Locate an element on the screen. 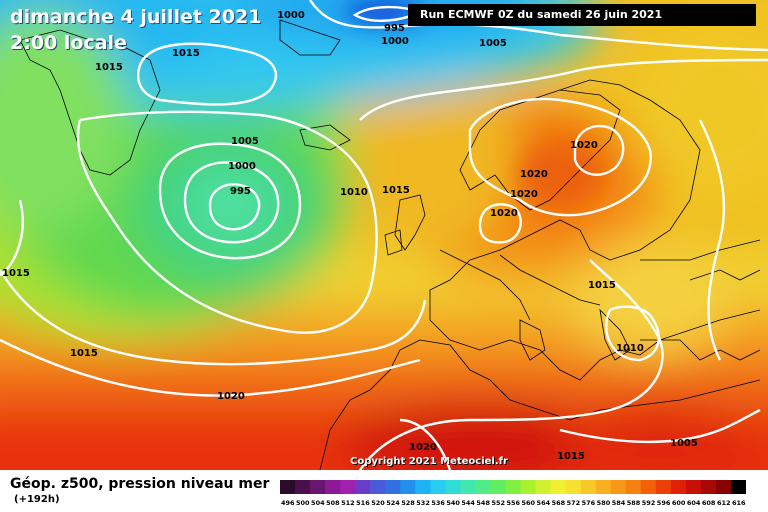 The height and width of the screenshot is (512, 768). map-title: Géop. z500, pression niveau mer is located at coordinates (140, 484).